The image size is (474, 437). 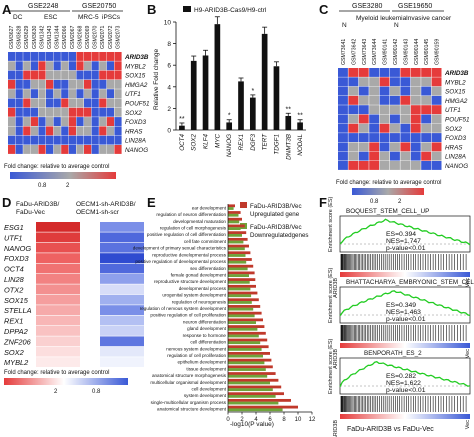 What do you see at coordinates (468, 282) in the screenshot?
I see `gsea-right-tag: Vec` at bounding box center [468, 282].